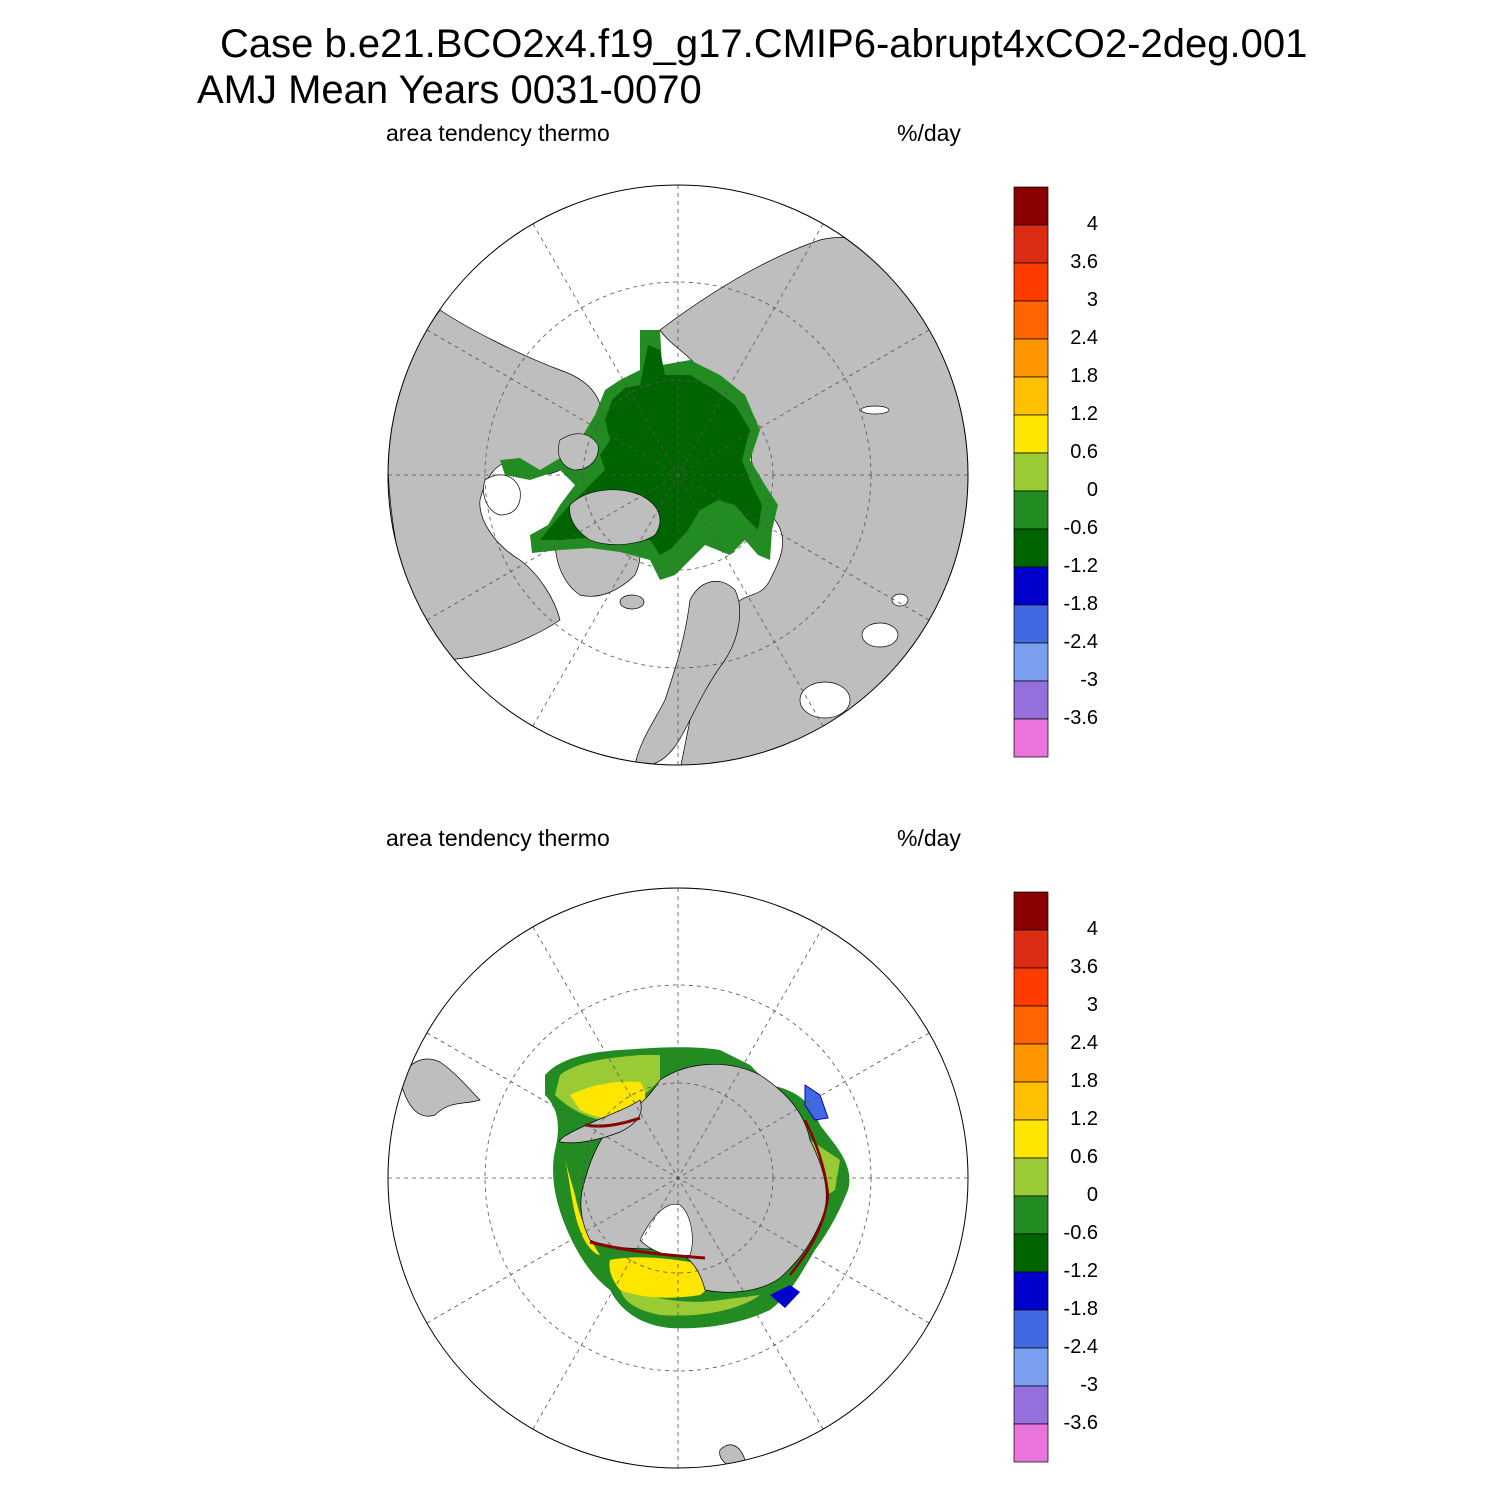  What do you see at coordinates (1089, 680) in the screenshot?
I see `north-colorbar-label: -3` at bounding box center [1089, 680].